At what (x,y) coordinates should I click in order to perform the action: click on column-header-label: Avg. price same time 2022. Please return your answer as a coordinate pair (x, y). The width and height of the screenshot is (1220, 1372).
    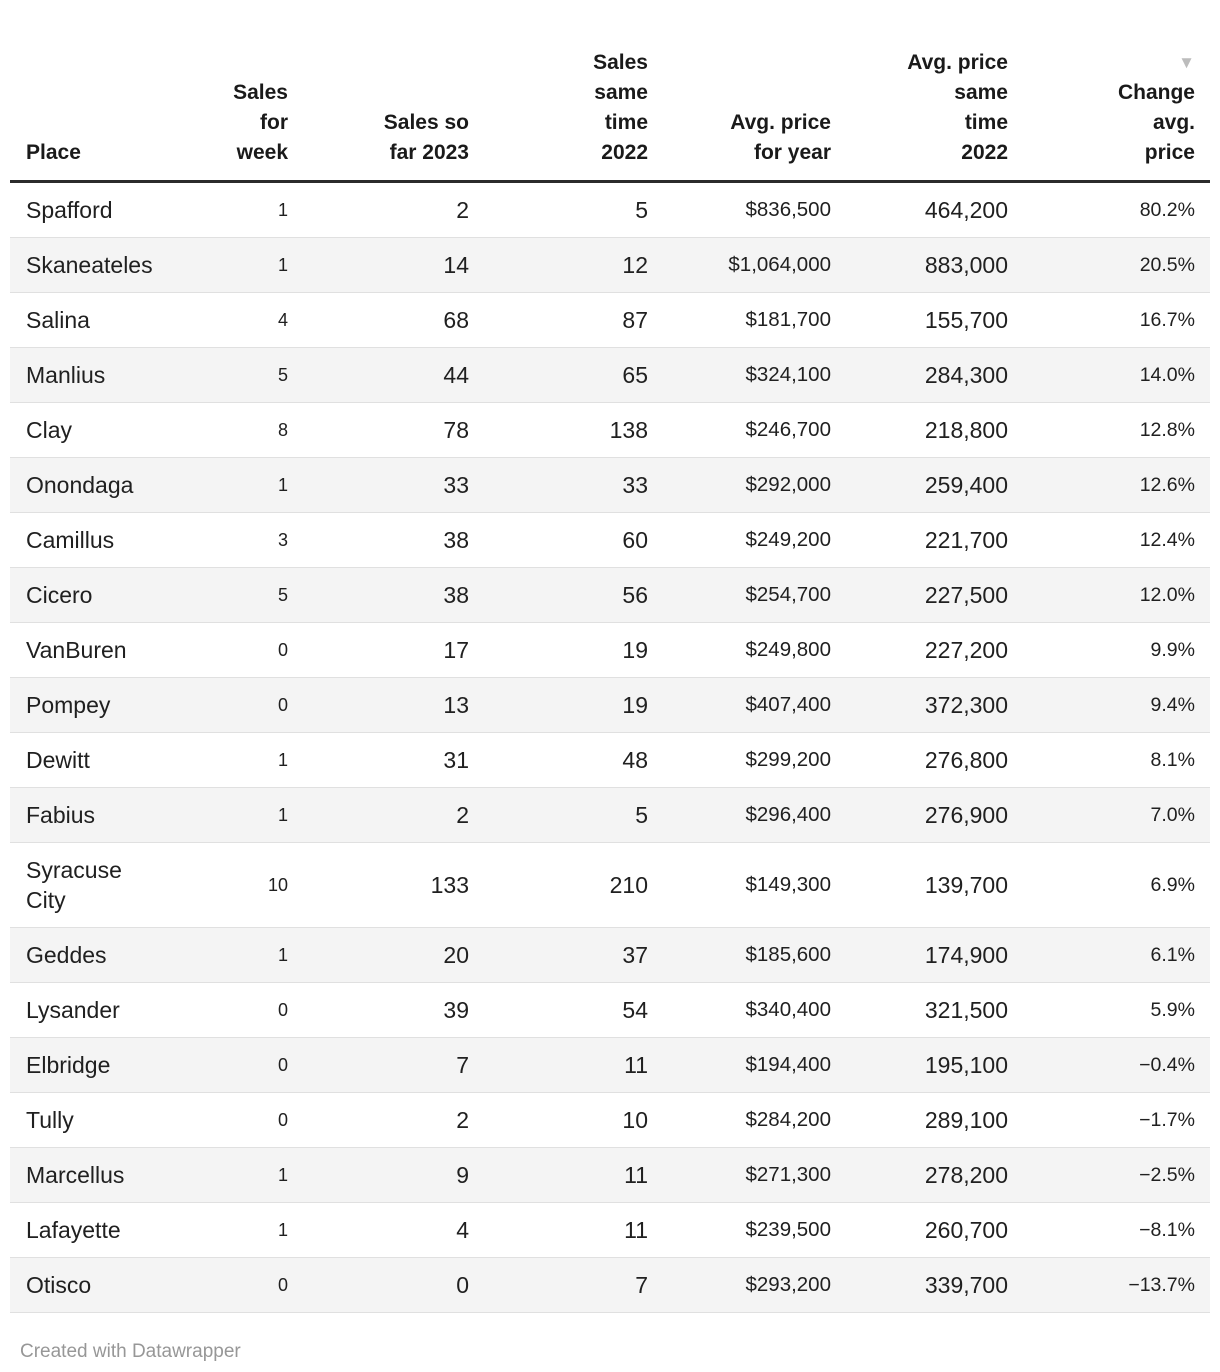
    Looking at the image, I should click on (957, 107).